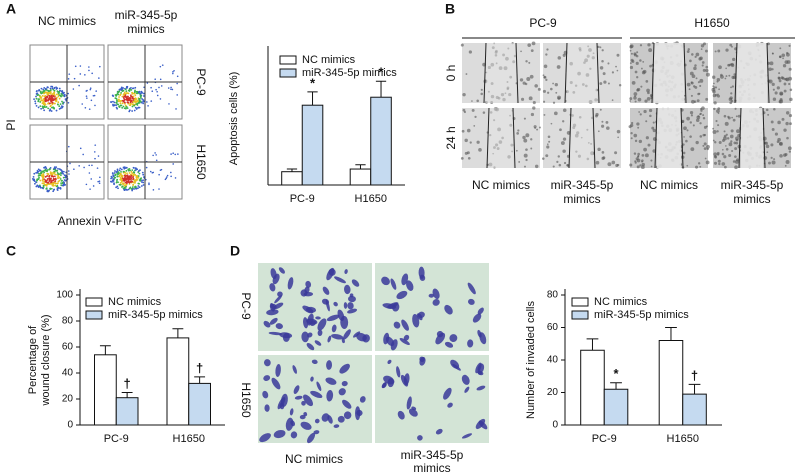 The image size is (800, 473). Describe the element at coordinates (616, 386) in the screenshot. I see `error-bar` at that location.